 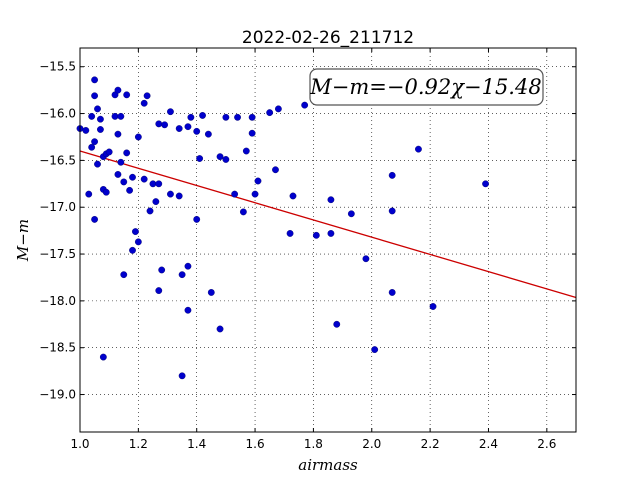 I want to click on x-tick-label: 1.0, so click(x=79, y=444).